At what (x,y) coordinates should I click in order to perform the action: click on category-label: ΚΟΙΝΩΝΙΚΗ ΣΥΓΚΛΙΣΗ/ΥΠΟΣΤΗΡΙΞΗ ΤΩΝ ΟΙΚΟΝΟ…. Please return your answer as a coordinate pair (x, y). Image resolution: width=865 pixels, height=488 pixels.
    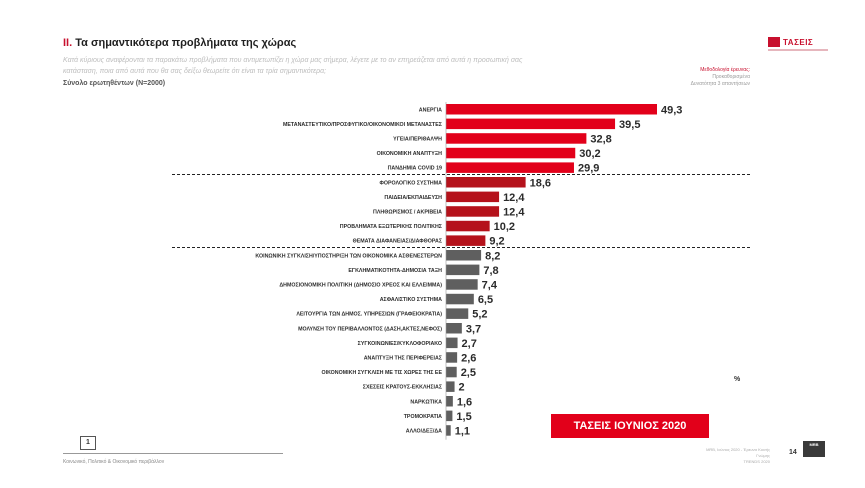
    Looking at the image, I should click on (348, 256).